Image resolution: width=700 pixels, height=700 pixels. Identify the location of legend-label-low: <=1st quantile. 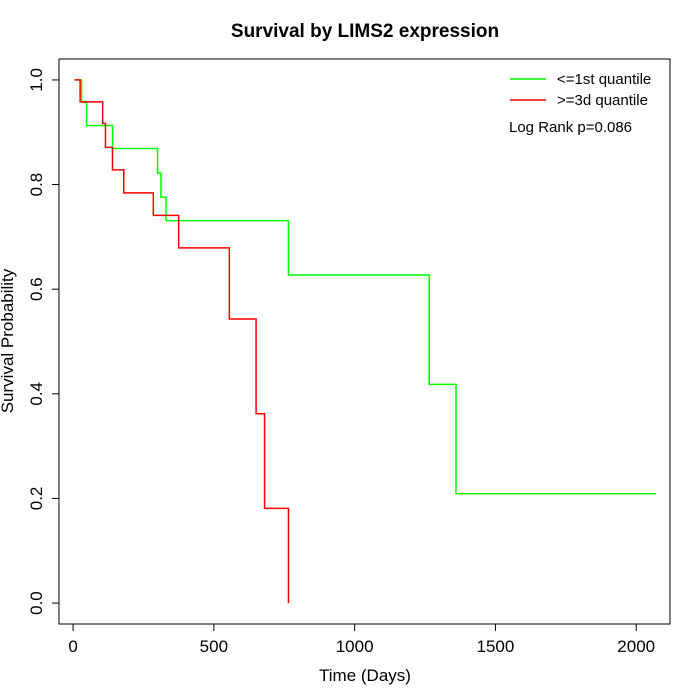
(604, 79).